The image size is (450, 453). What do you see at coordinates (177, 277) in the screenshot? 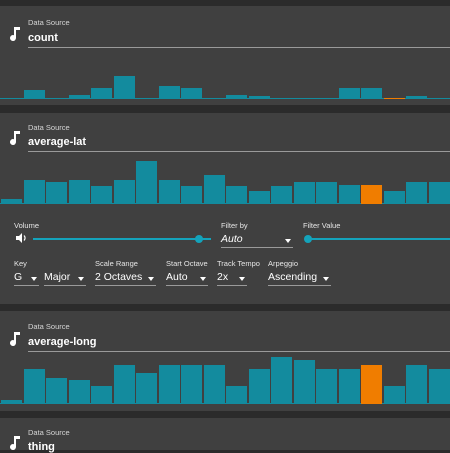
I see `start-octave-value: Auto` at bounding box center [177, 277].